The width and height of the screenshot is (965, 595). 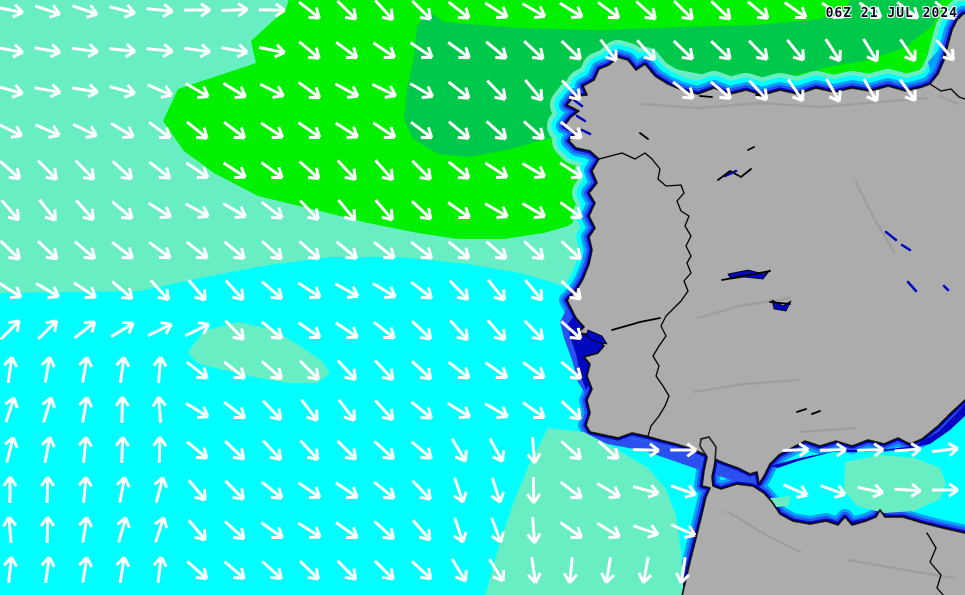 I want to click on alboran-navy-north, so click(x=867, y=436).